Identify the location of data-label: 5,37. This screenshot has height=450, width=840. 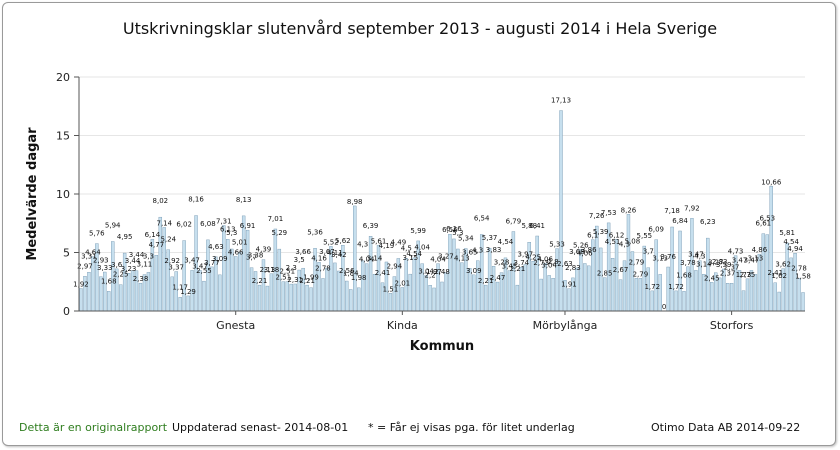
(490, 238).